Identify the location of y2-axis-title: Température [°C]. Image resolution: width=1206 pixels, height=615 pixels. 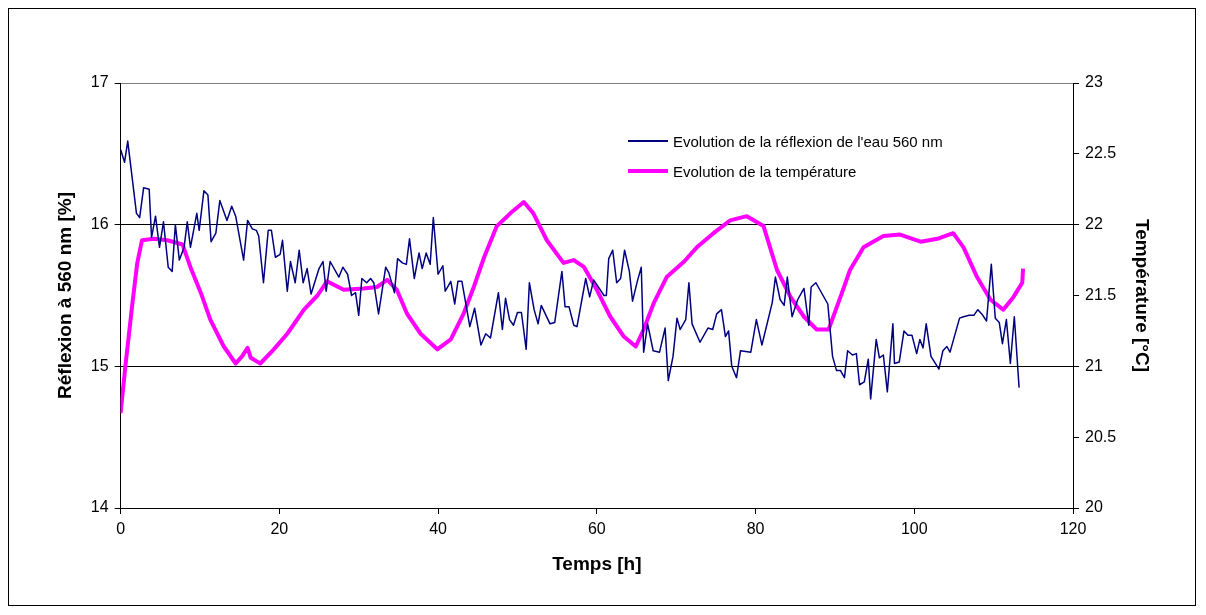
(1143, 295).